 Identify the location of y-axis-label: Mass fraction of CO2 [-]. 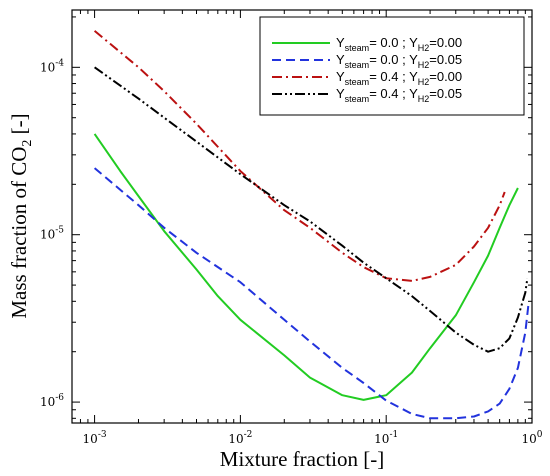
(21, 215).